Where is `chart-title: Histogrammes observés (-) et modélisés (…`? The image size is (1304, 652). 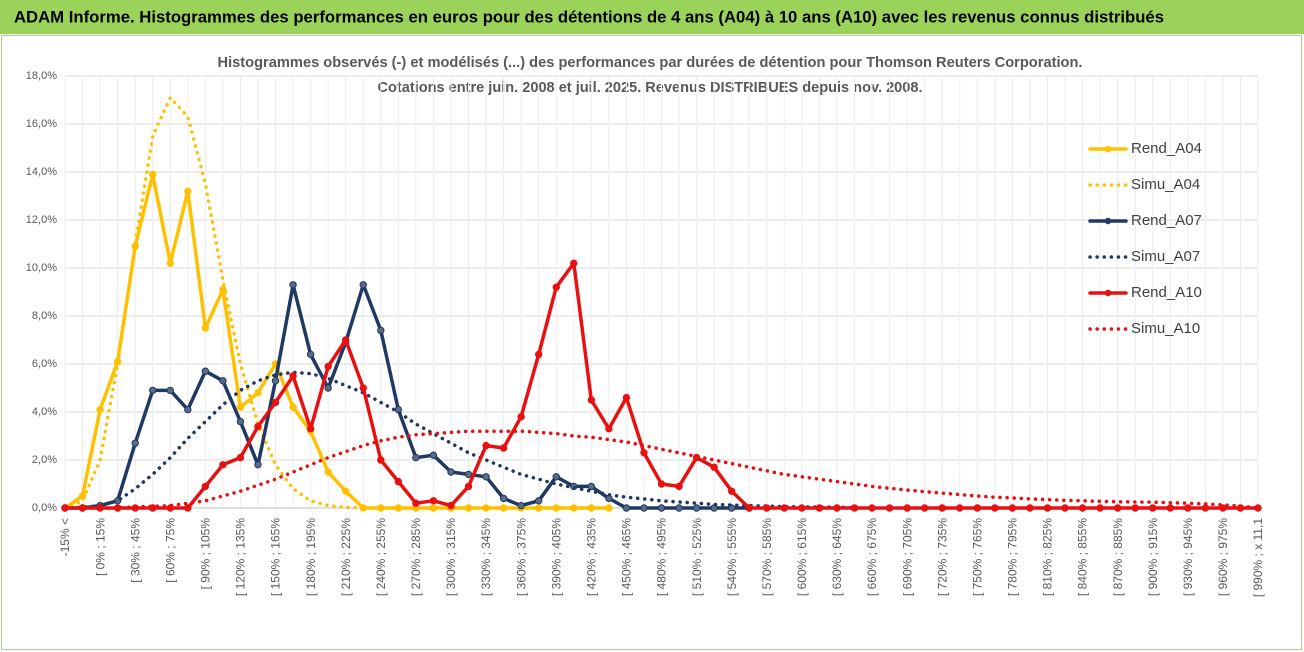 chart-title: Histogrammes observés (-) et modélisés (… is located at coordinates (650, 62).